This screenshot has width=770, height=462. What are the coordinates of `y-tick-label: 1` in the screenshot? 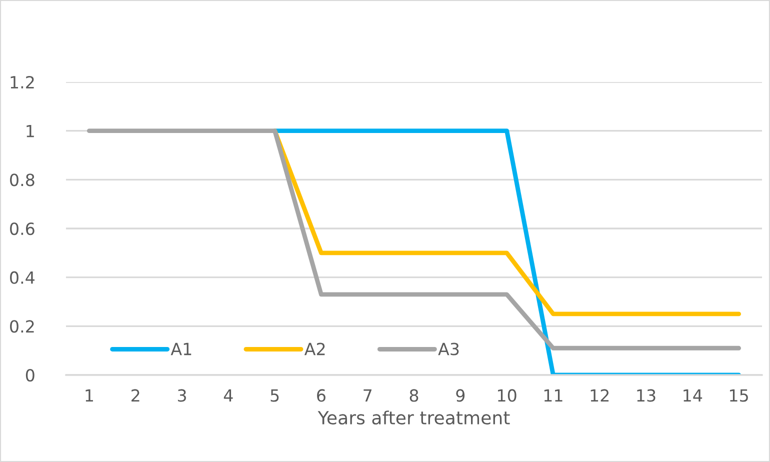 It's located at (30, 131).